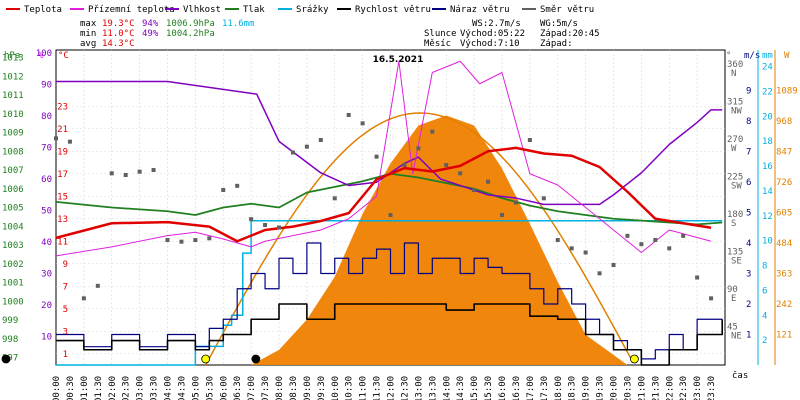 The image size is (800, 400). I want to click on hpa-axis-label: hPa, so click(12, 56).